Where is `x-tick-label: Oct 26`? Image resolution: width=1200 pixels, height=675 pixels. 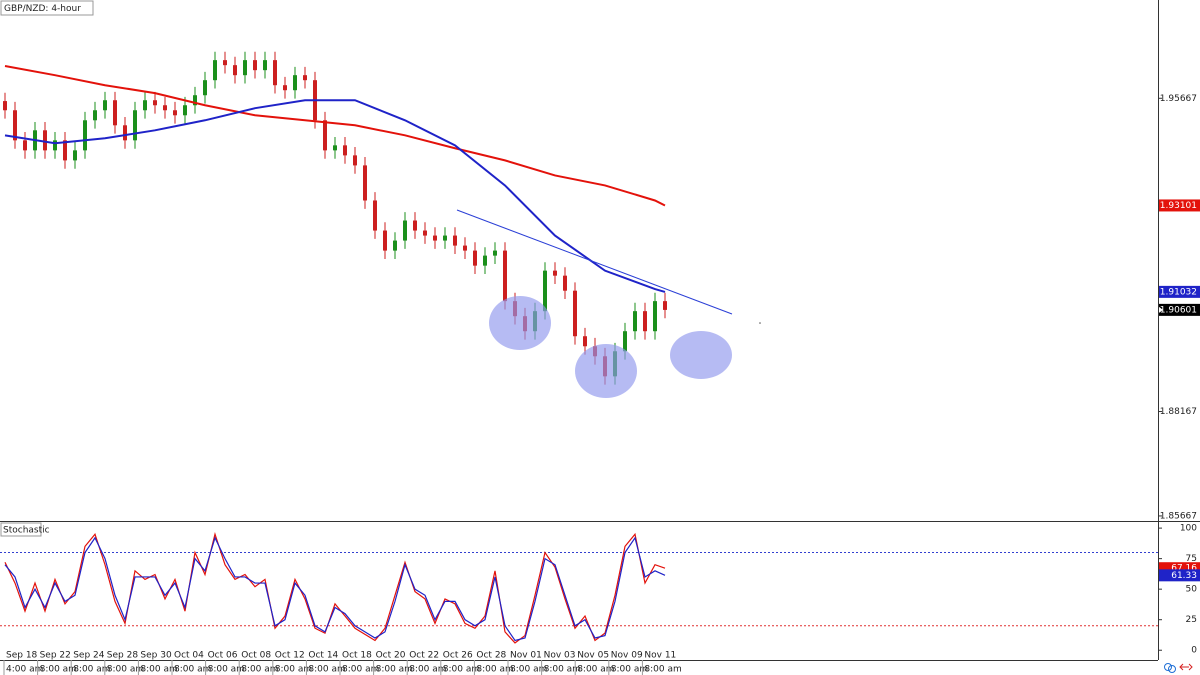
x-tick-label: Oct 26 is located at coordinates (458, 656).